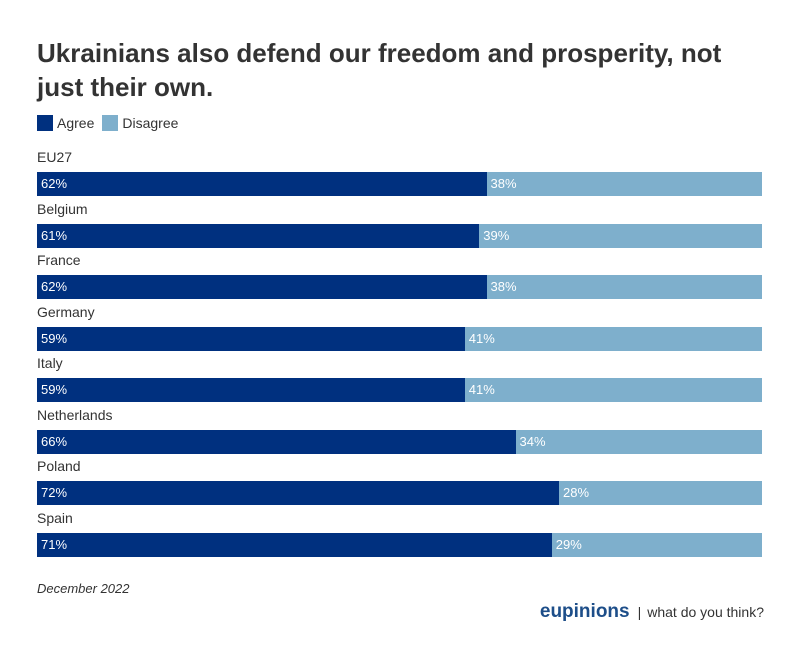 This screenshot has width=800, height=662. What do you see at coordinates (613, 390) in the screenshot?
I see `bar-italy-disagree` at bounding box center [613, 390].